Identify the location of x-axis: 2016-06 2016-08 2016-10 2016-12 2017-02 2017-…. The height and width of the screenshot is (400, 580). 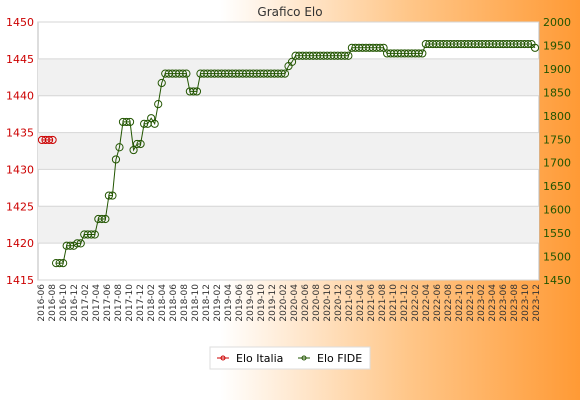
(289, 303).